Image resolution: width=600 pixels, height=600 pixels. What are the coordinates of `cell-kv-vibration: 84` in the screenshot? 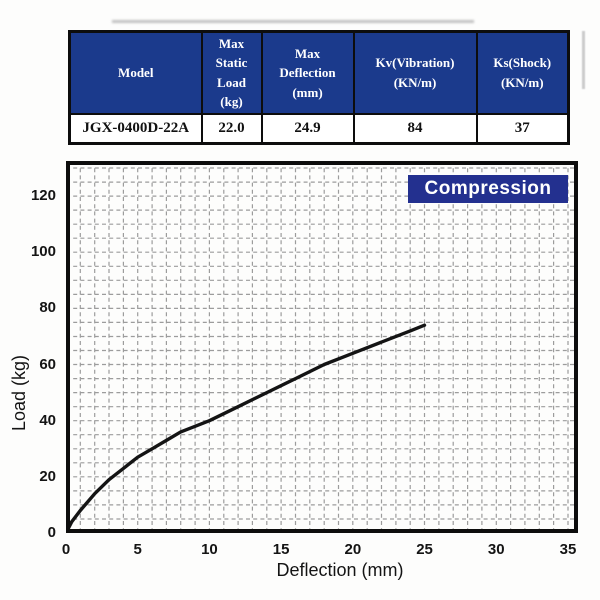 It's located at (415, 128).